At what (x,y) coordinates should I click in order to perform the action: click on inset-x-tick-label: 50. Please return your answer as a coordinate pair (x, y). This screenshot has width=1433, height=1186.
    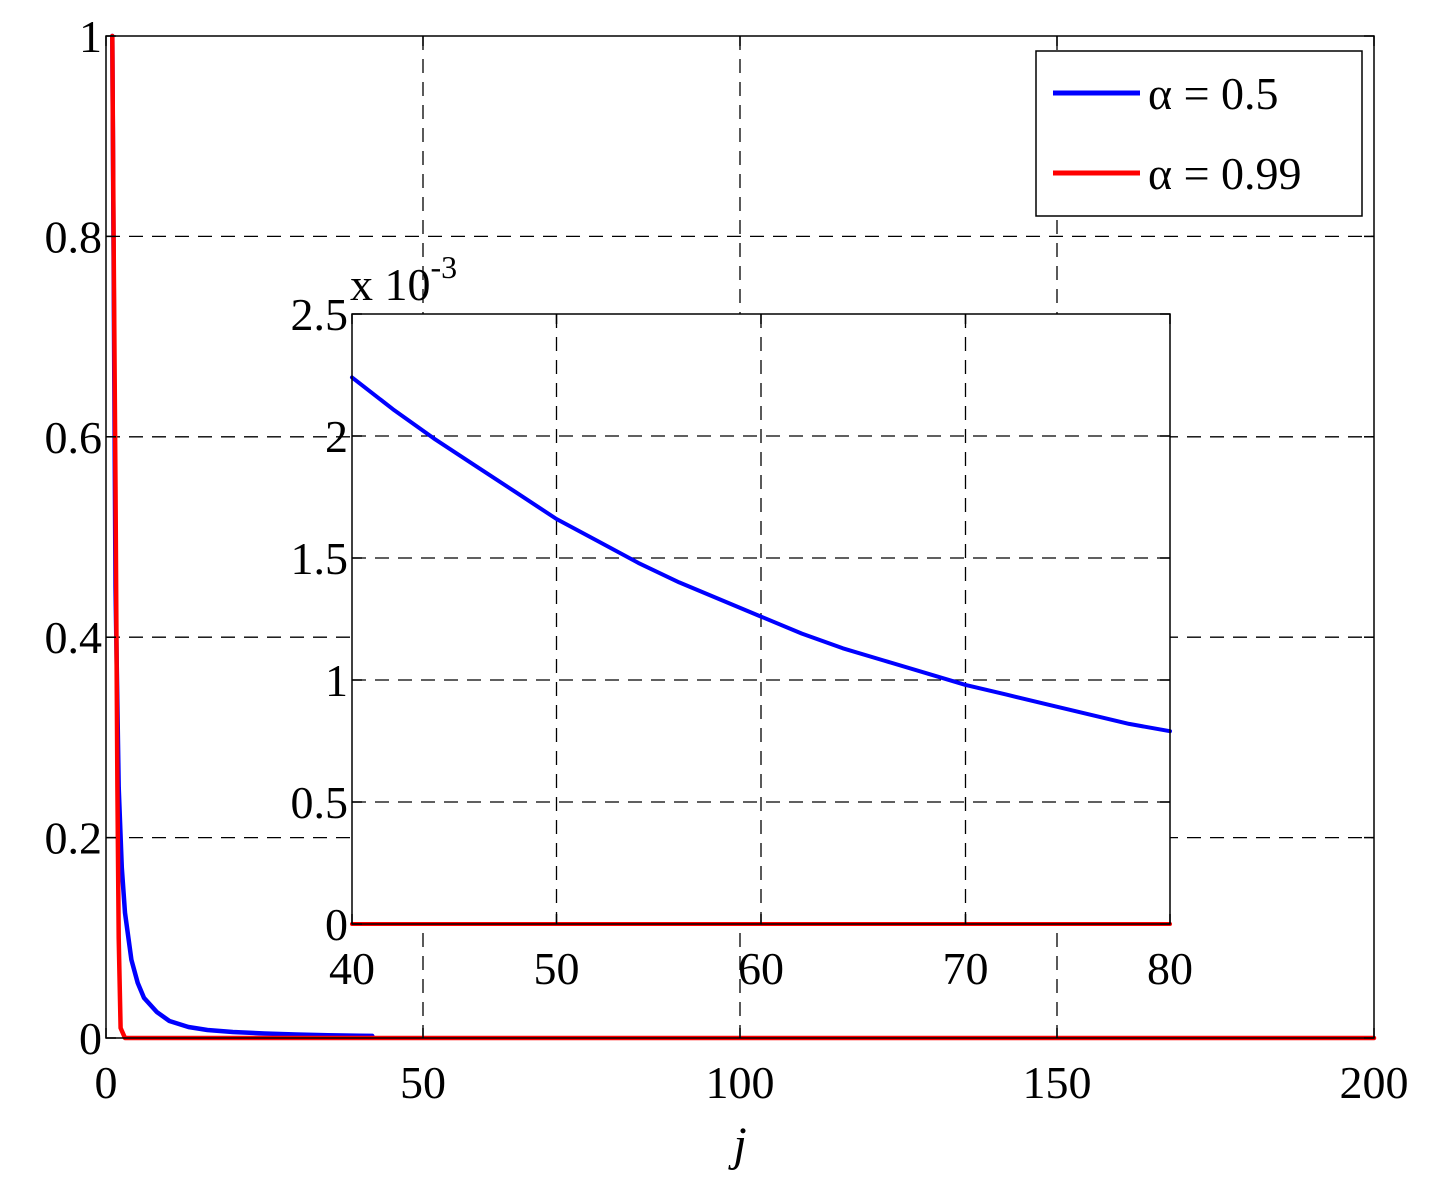
    Looking at the image, I should click on (557, 968).